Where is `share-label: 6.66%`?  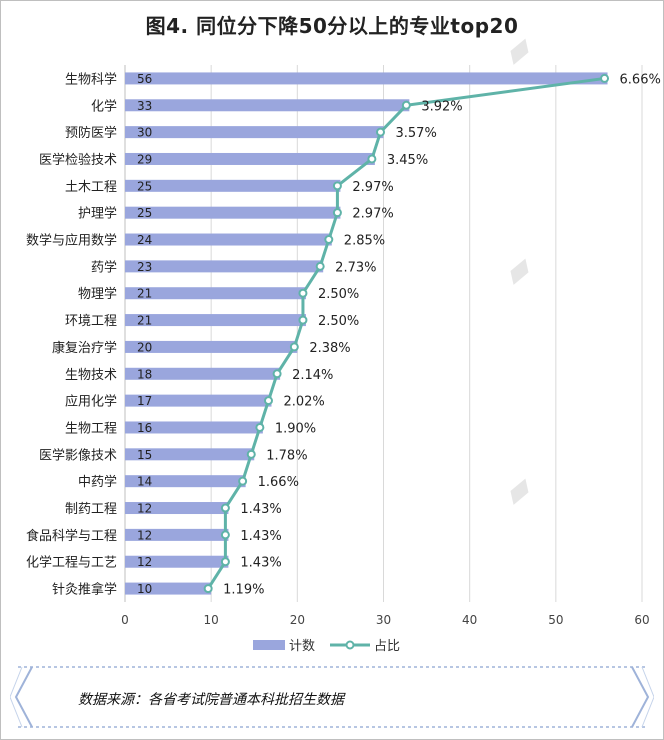
share-label: 6.66% is located at coordinates (640, 79).